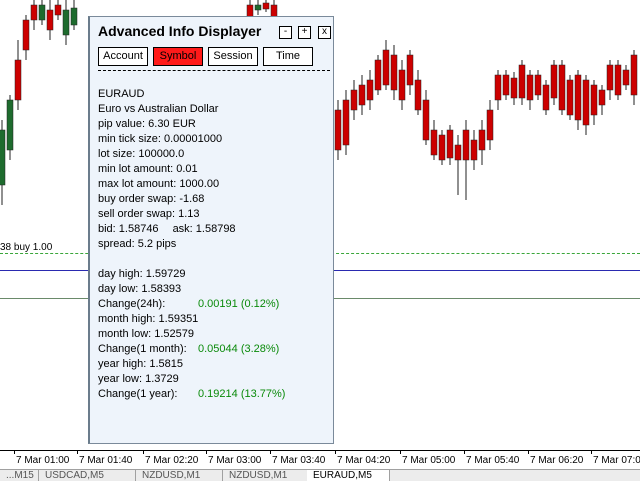 The width and height of the screenshot is (640, 481). What do you see at coordinates (142, 349) in the screenshot?
I see `change-1m-label: Change(1 month):` at bounding box center [142, 349].